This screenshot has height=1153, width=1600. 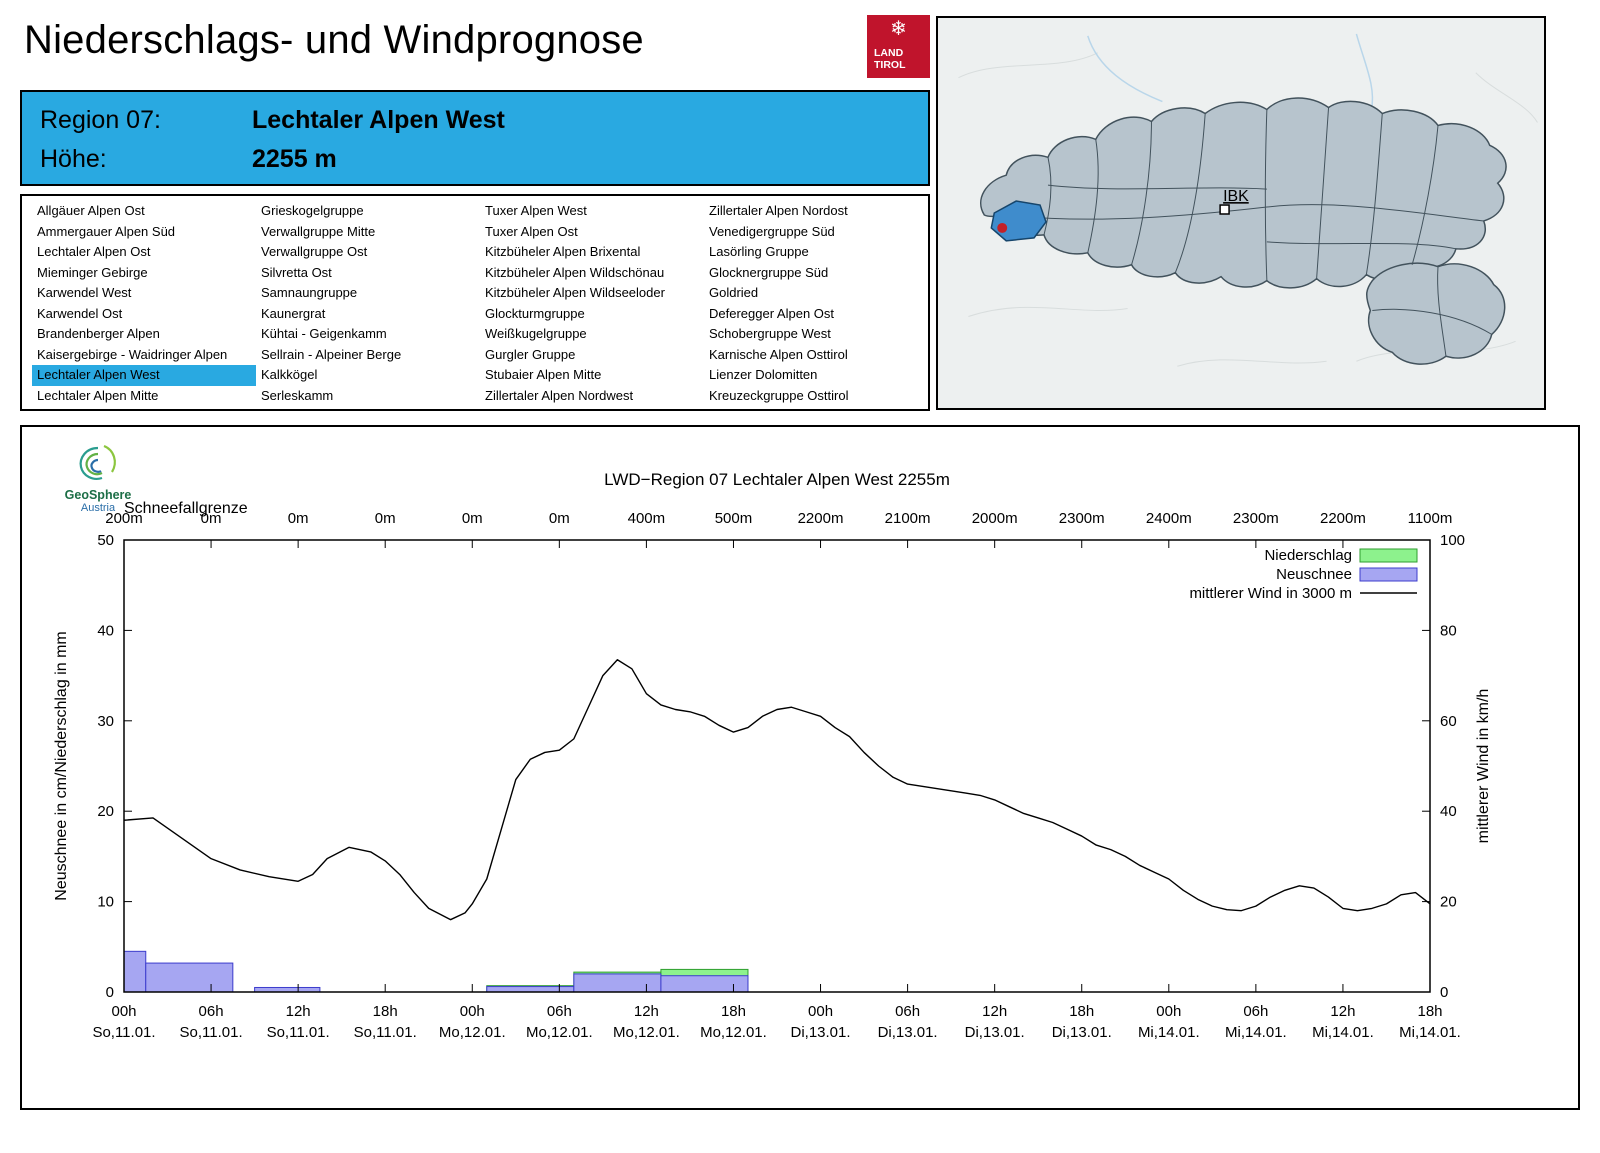 What do you see at coordinates (647, 518) in the screenshot?
I see `snowline-value: 400m` at bounding box center [647, 518].